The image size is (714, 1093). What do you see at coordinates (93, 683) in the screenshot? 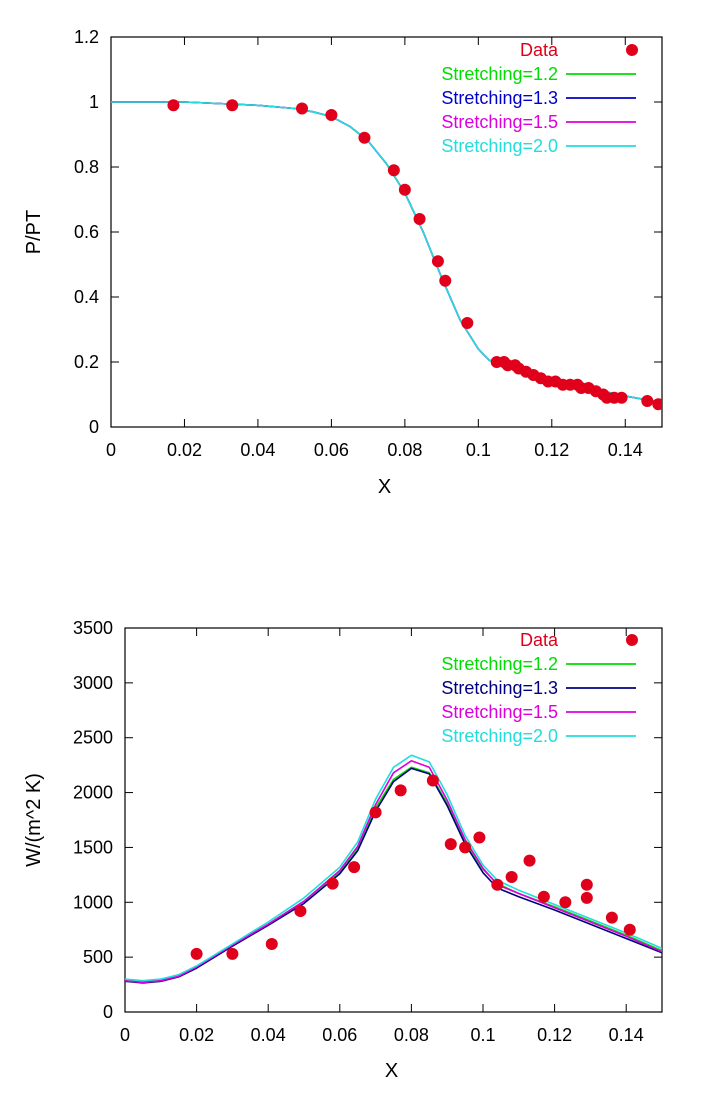
I see `y-tick-label: 3000` at bounding box center [93, 683].